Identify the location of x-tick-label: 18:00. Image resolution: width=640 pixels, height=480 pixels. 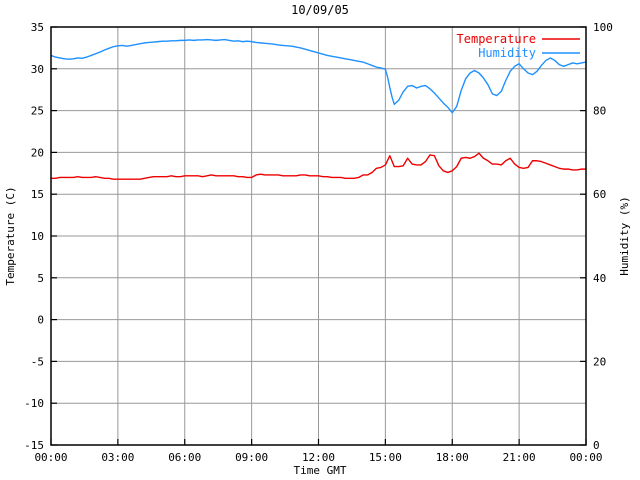
(452, 457).